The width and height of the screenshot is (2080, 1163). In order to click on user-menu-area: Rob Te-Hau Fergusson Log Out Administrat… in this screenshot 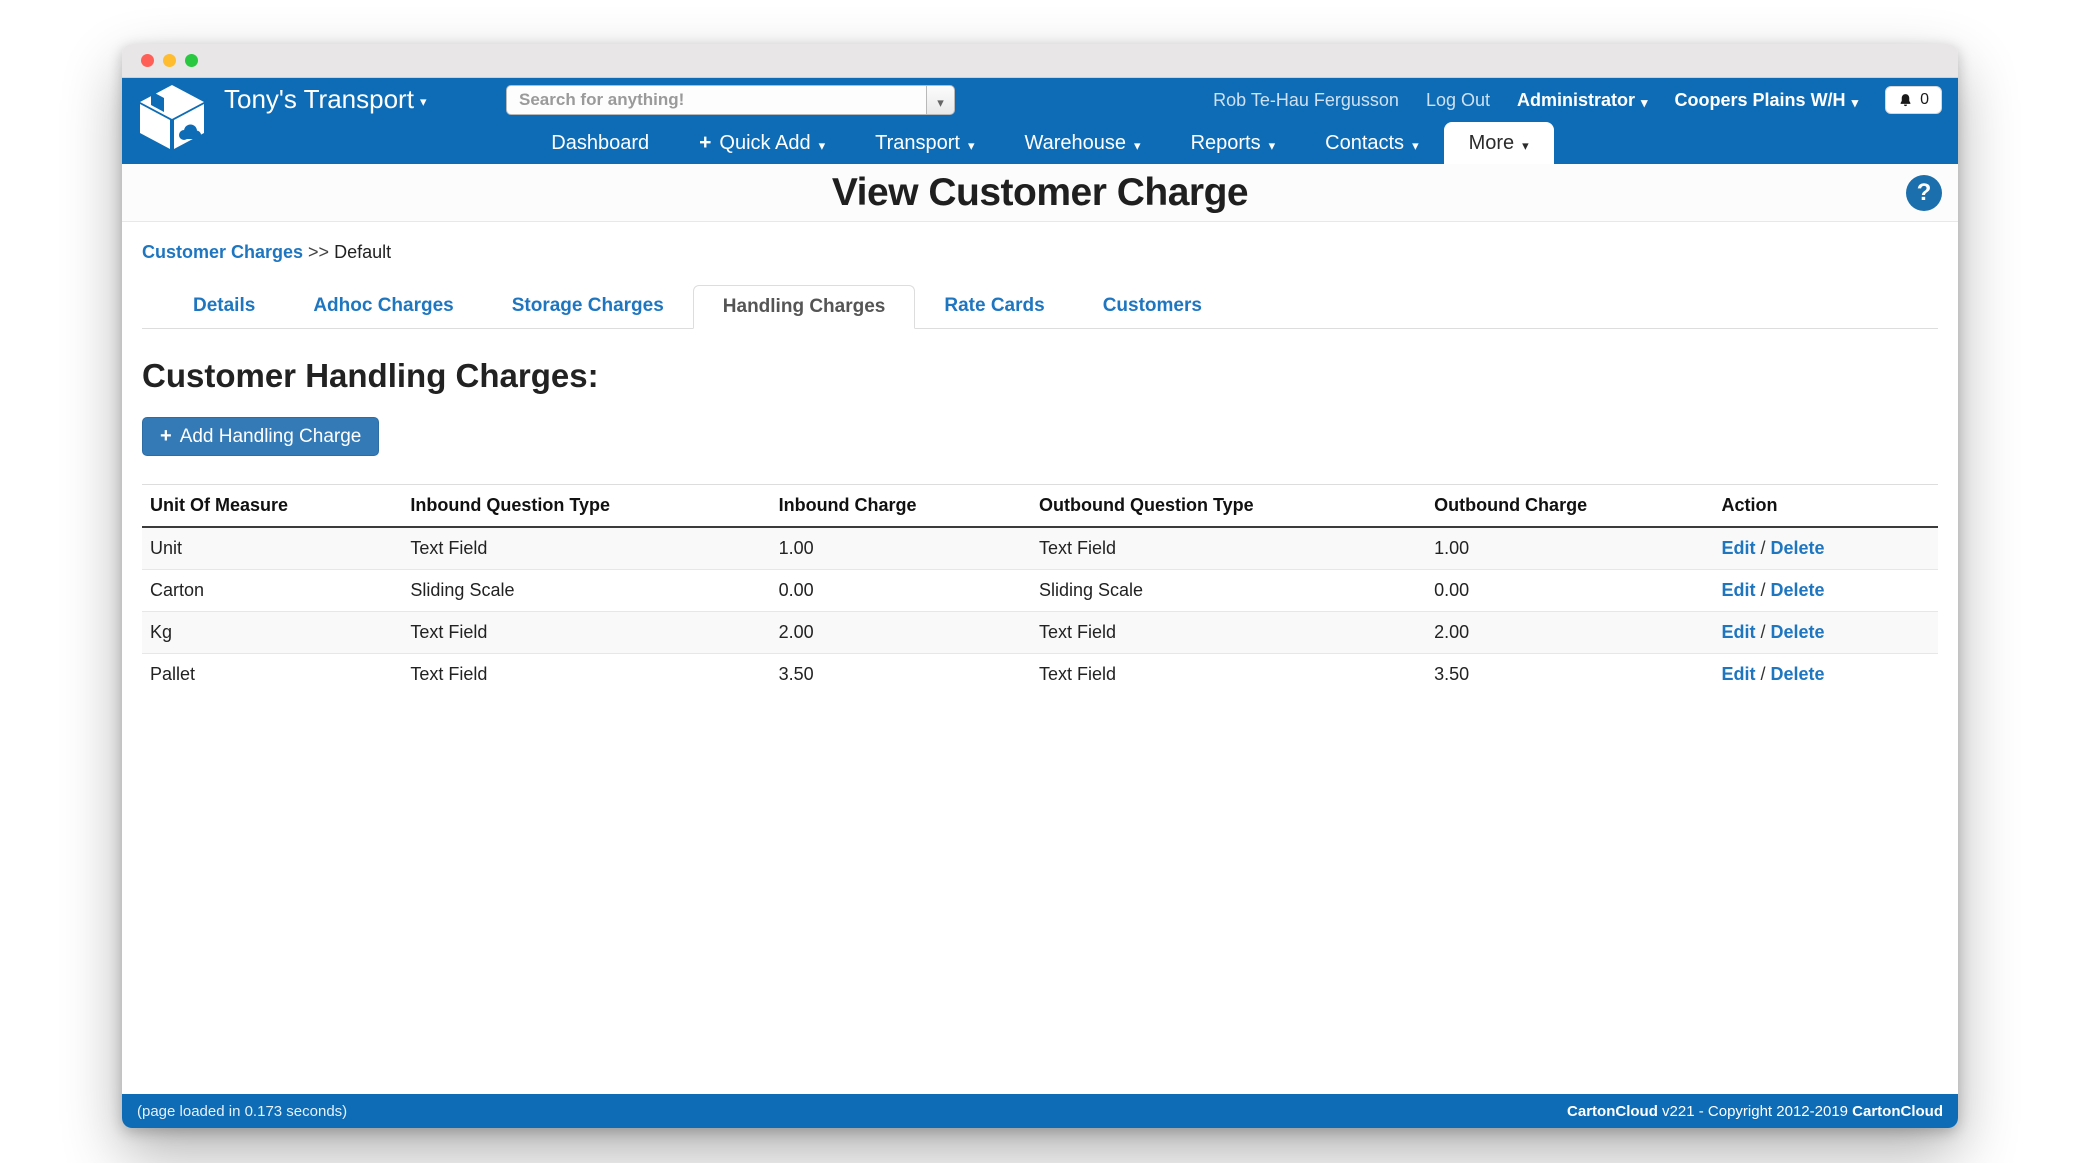, I will do `click(1577, 100)`.